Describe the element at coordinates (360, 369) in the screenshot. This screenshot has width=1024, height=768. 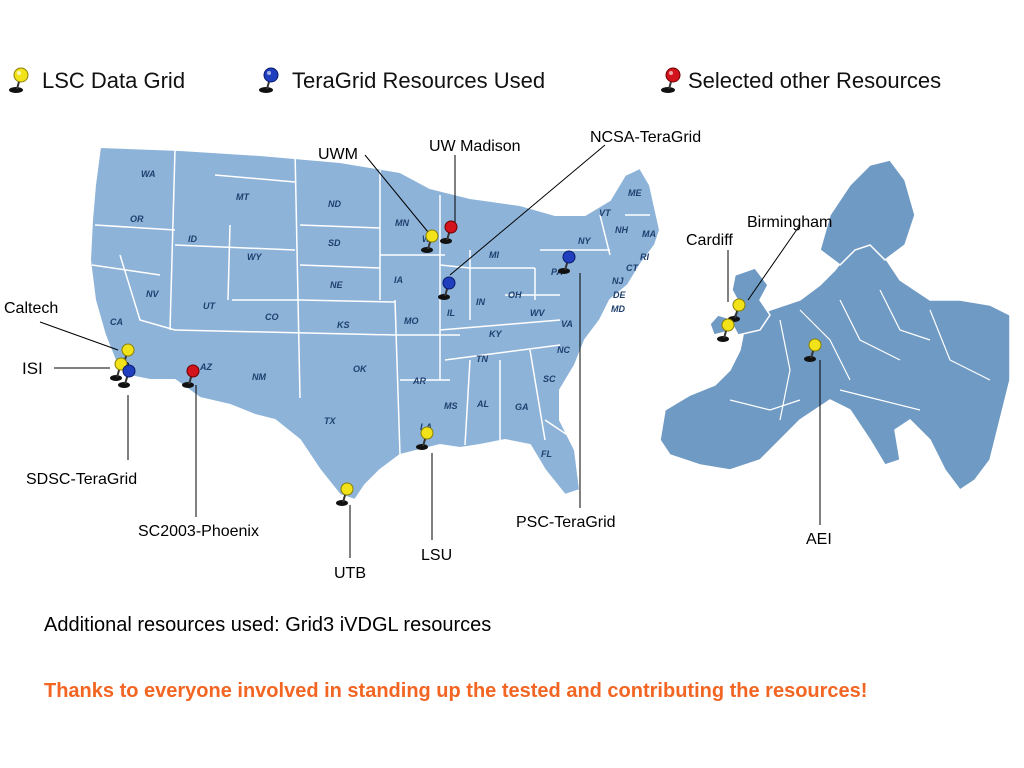
I see `state-label: OK` at that location.